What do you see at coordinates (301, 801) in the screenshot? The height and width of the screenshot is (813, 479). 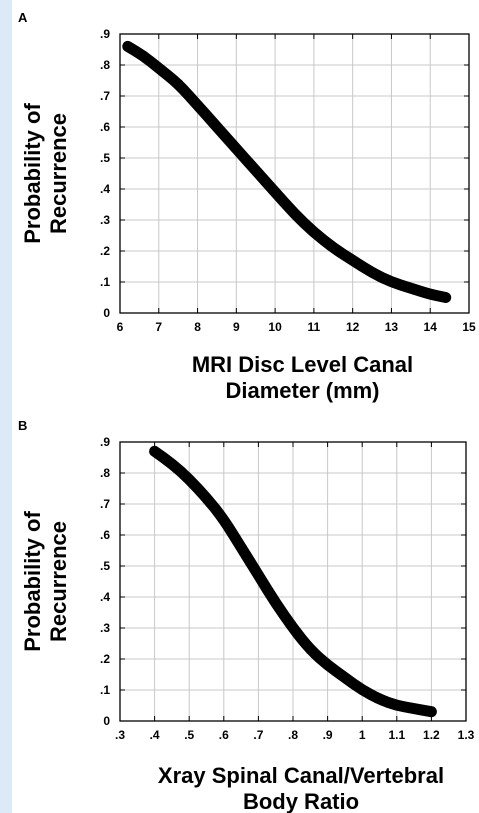 I see `panel-b-x-axis-title: Body Ratio` at bounding box center [301, 801].